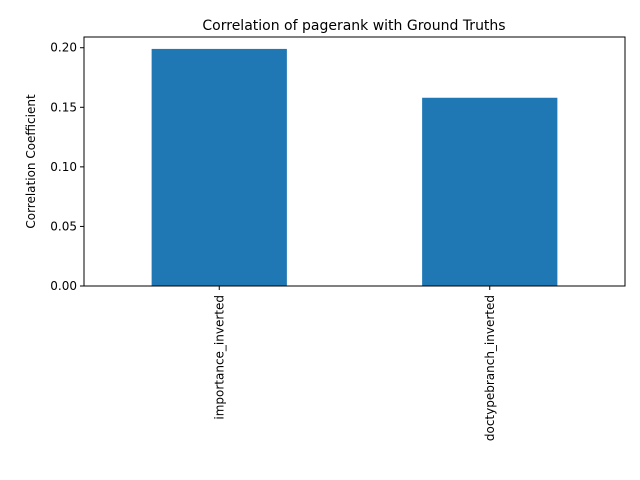  I want to click on y-axis: 0.00 0.05 0.10 0.15 0.20, so click(67, 167).